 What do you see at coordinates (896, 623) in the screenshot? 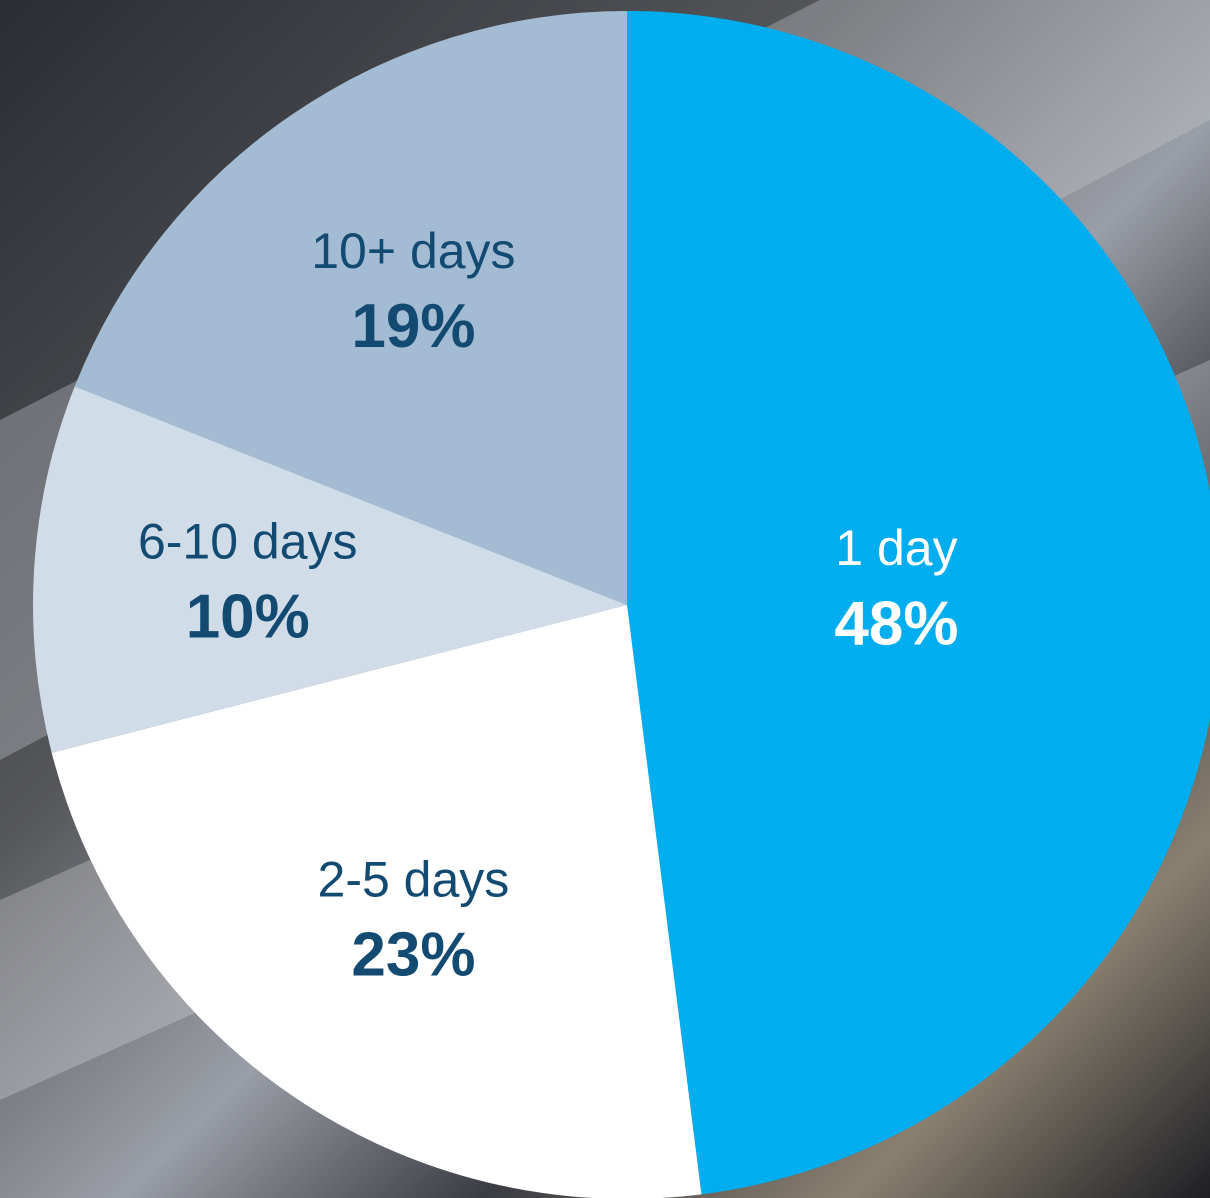
I see `value-label: 48%` at bounding box center [896, 623].